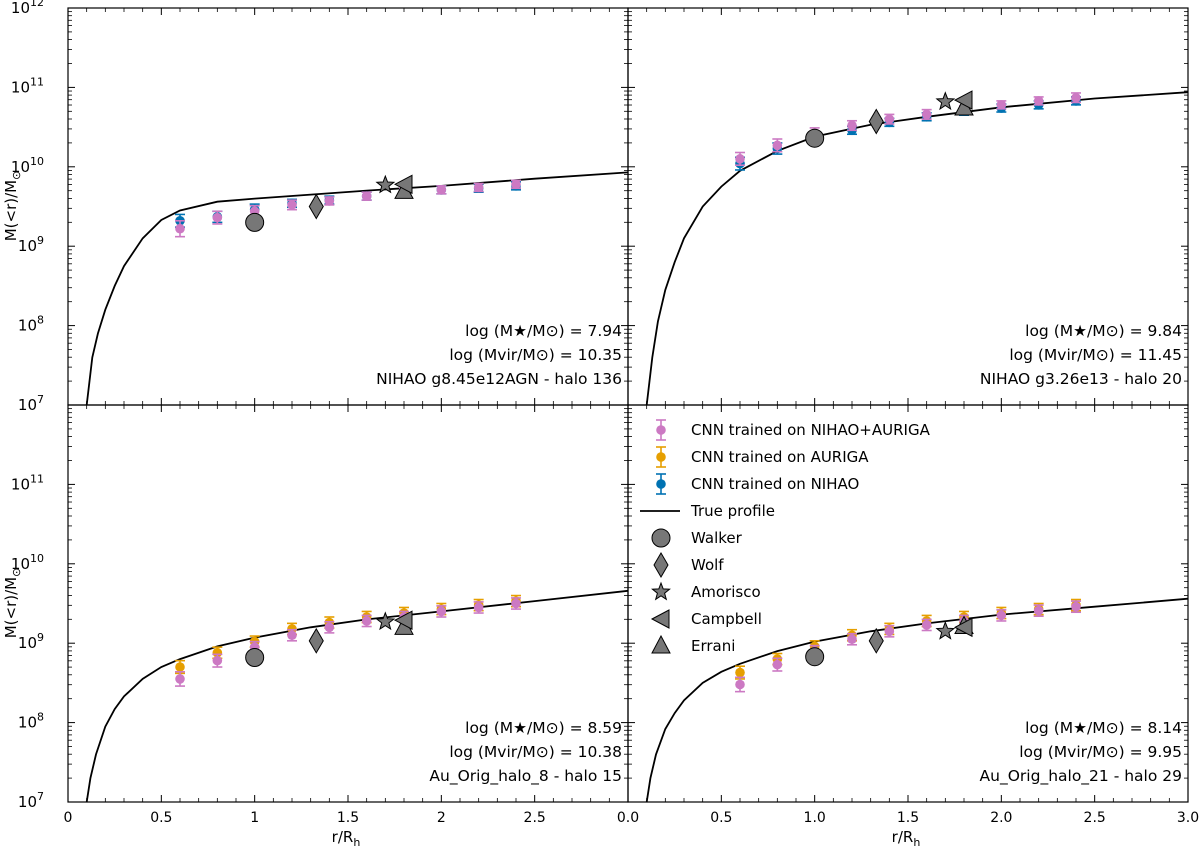 This screenshot has width=1200, height=851. What do you see at coordinates (31, 800) in the screenshot?
I see `y-tick-label: 10⁷` at bounding box center [31, 800].